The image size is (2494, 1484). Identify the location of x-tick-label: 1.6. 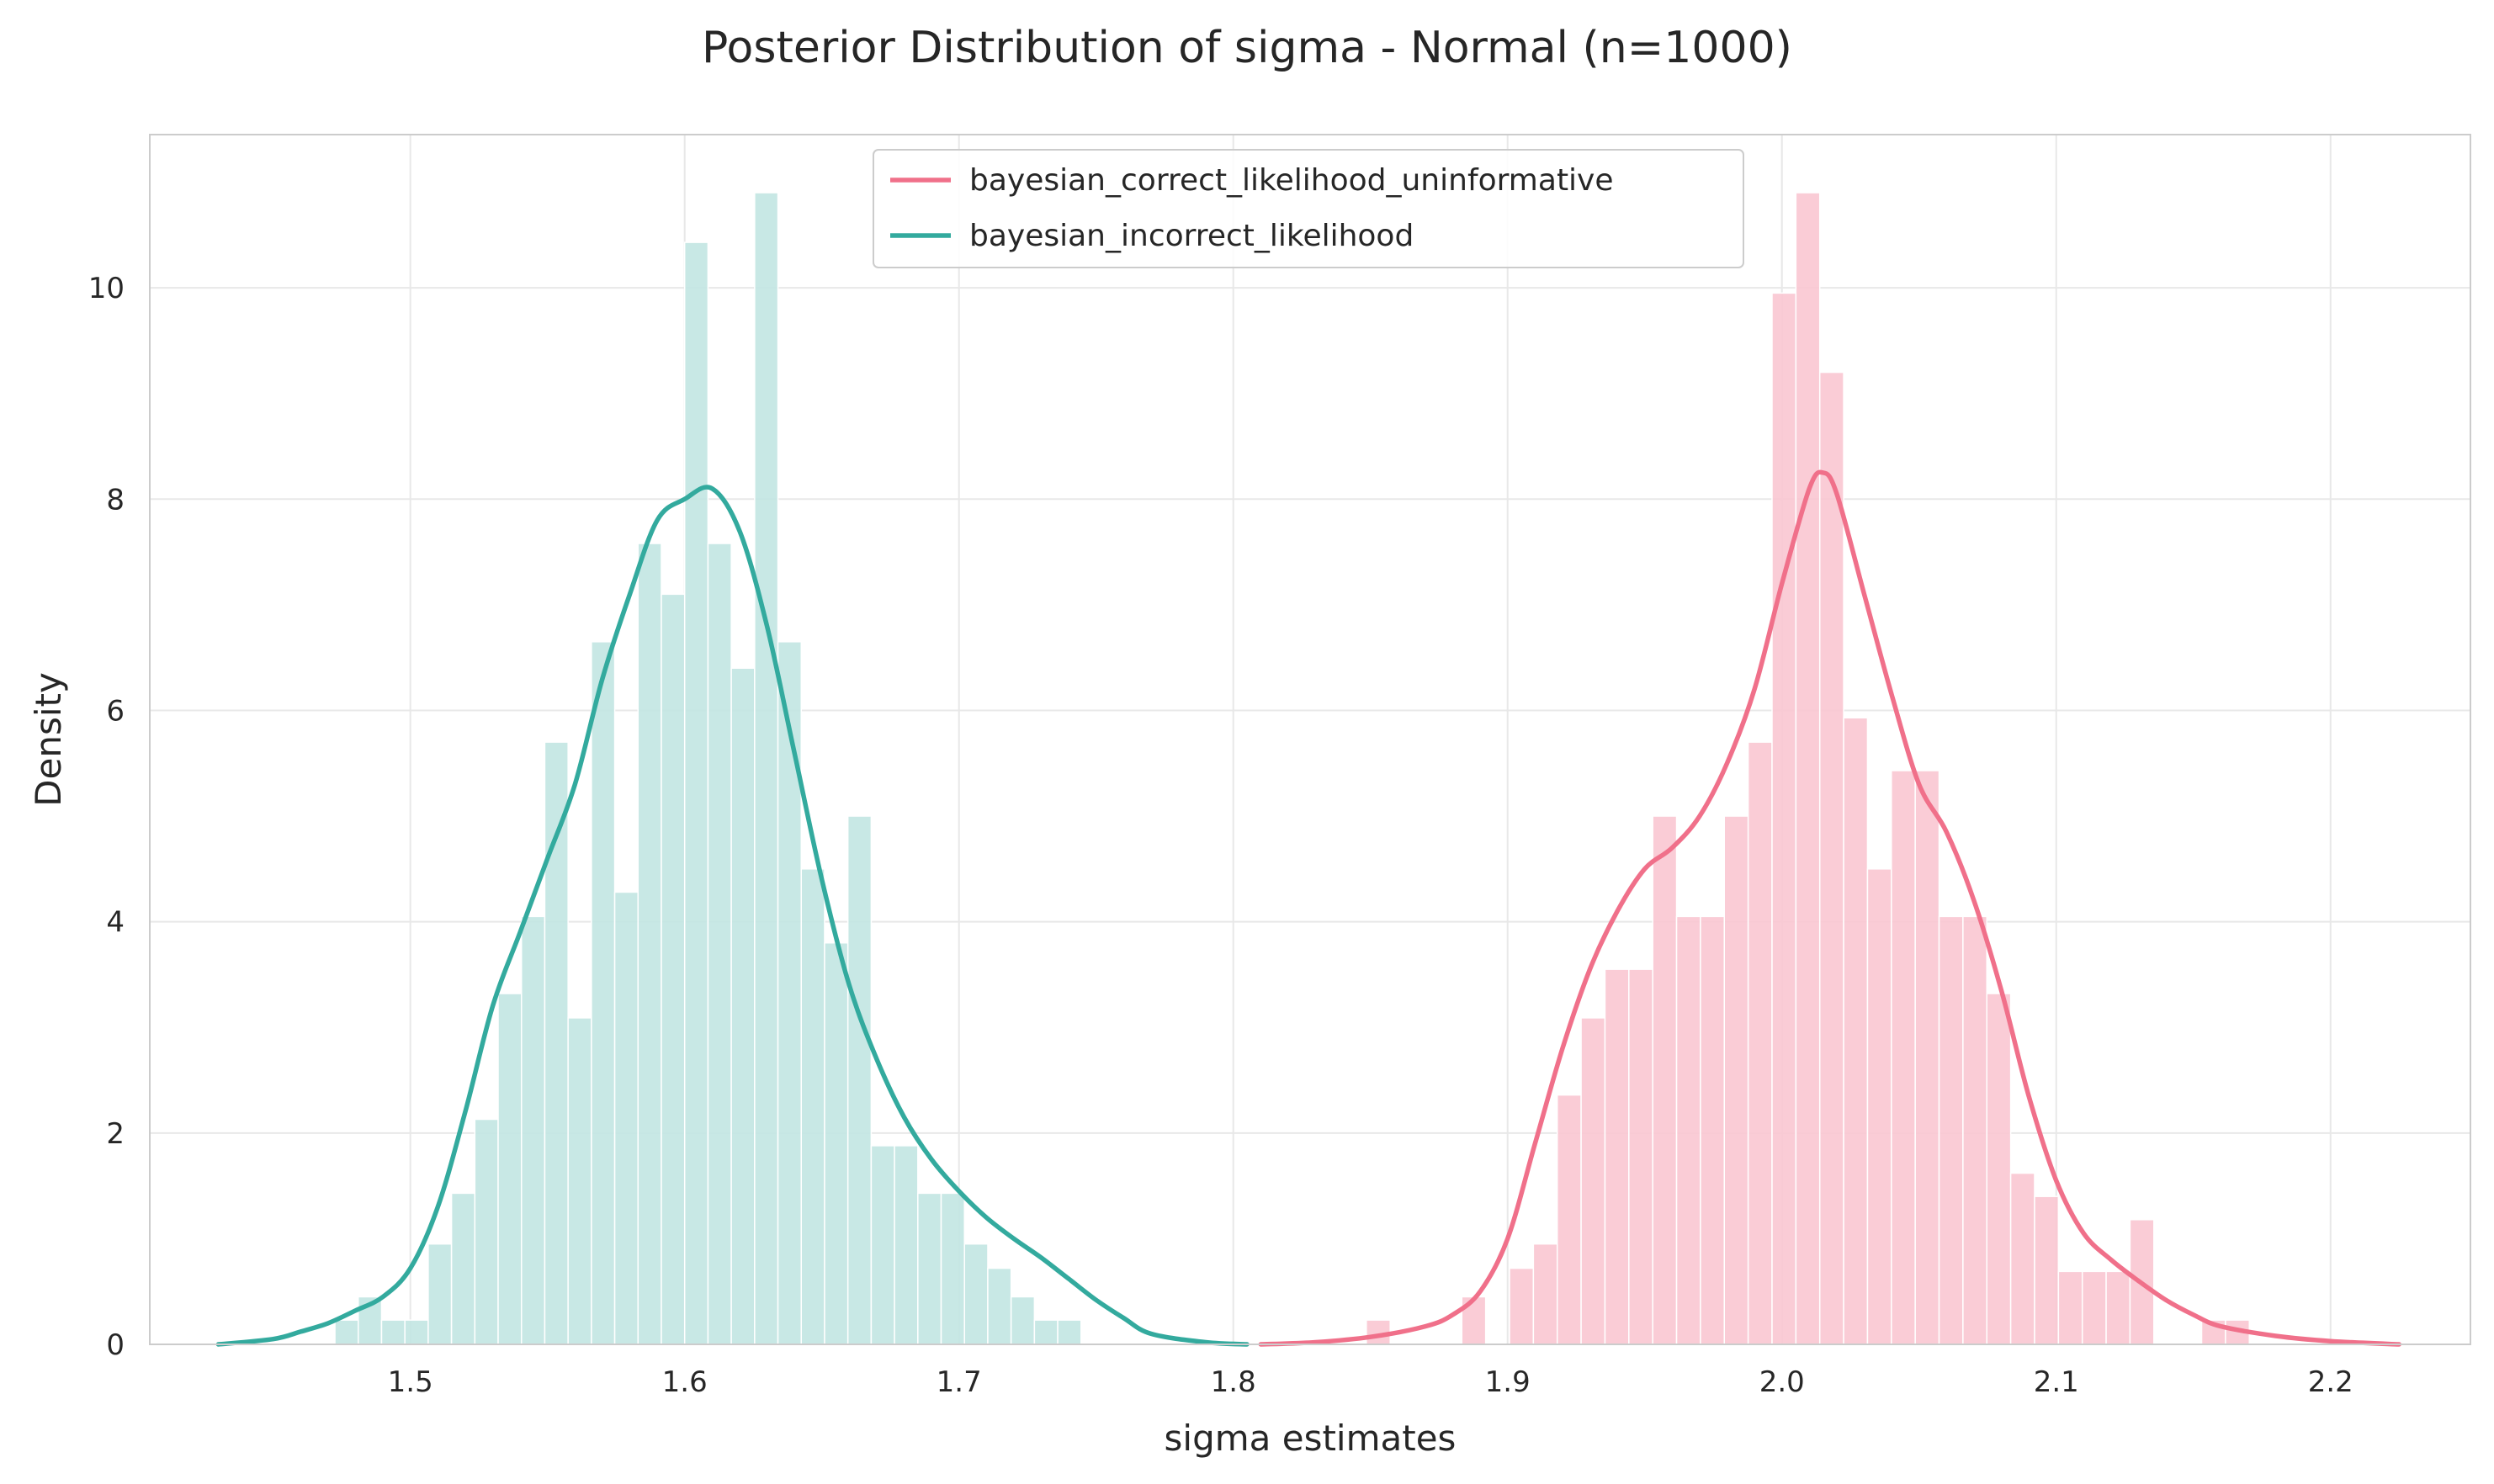
(685, 1382).